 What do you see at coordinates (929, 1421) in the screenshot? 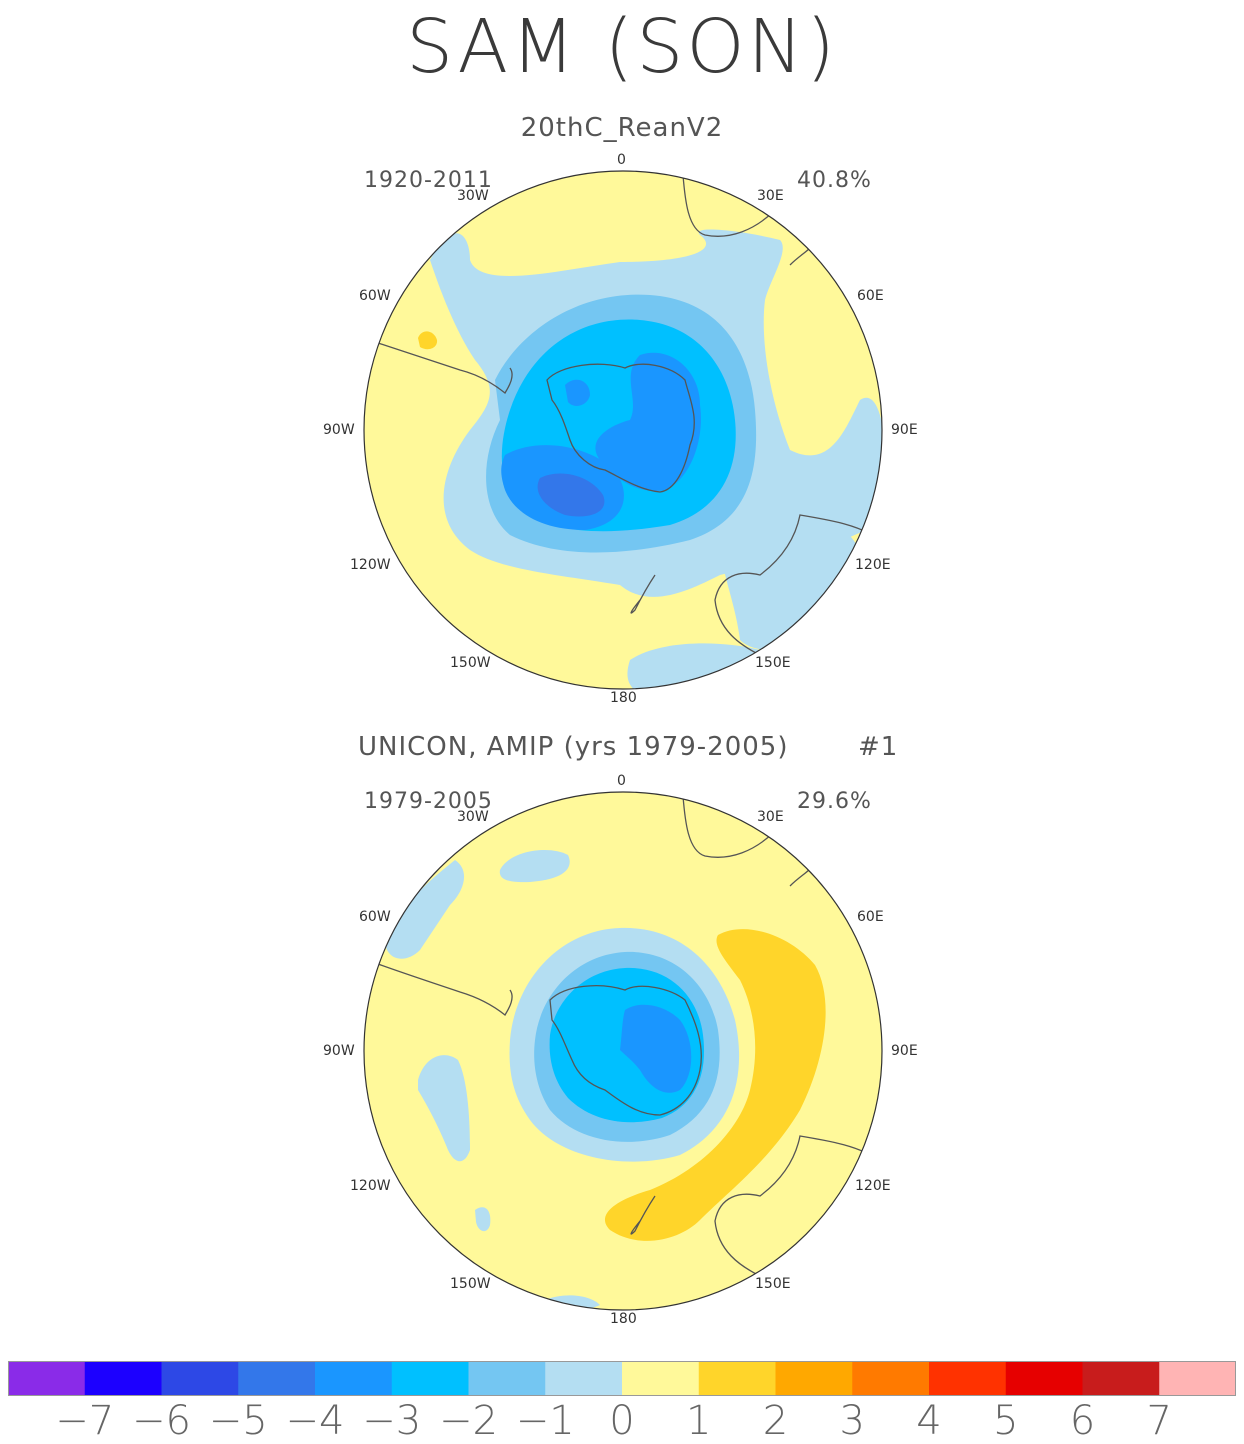
I see `colorbar-tick-label: 4` at bounding box center [929, 1421].